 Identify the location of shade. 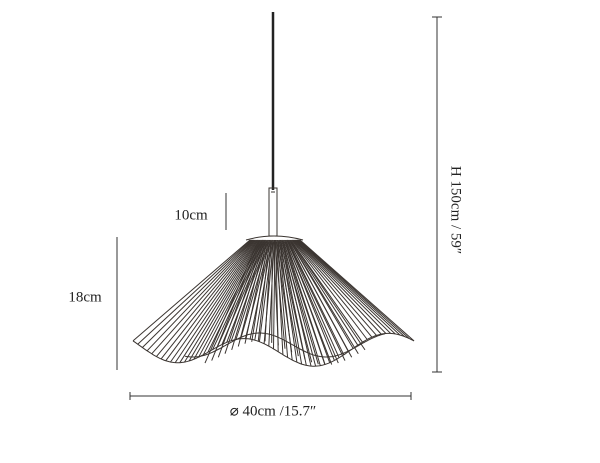
(273, 303).